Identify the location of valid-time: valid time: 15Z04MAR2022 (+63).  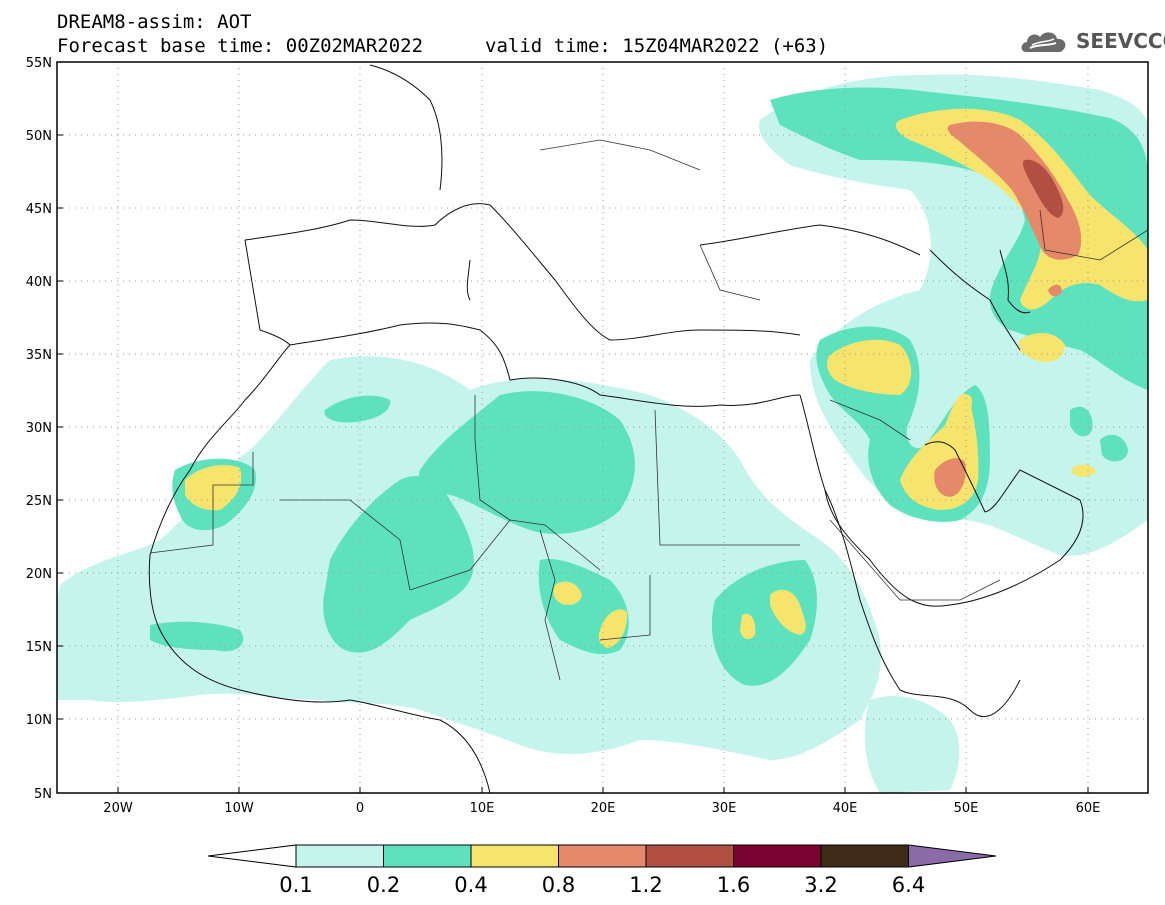
(657, 46).